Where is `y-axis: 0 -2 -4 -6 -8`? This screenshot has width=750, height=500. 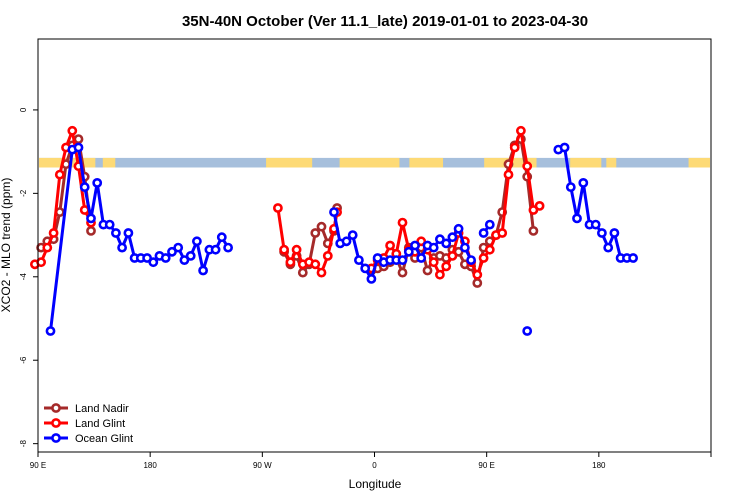 y-axis: 0 -2 -4 -6 -8 is located at coordinates (28, 277).